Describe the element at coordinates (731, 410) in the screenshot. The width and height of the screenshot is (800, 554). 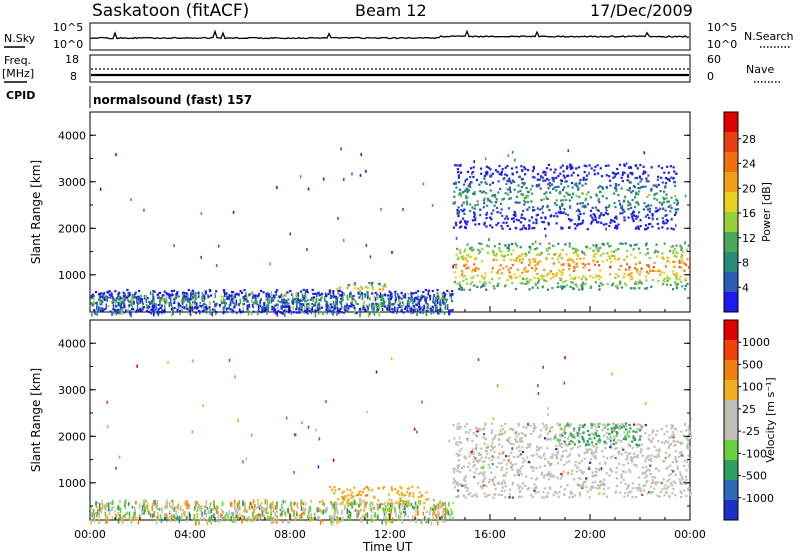
I see `colorbar-segment` at that location.